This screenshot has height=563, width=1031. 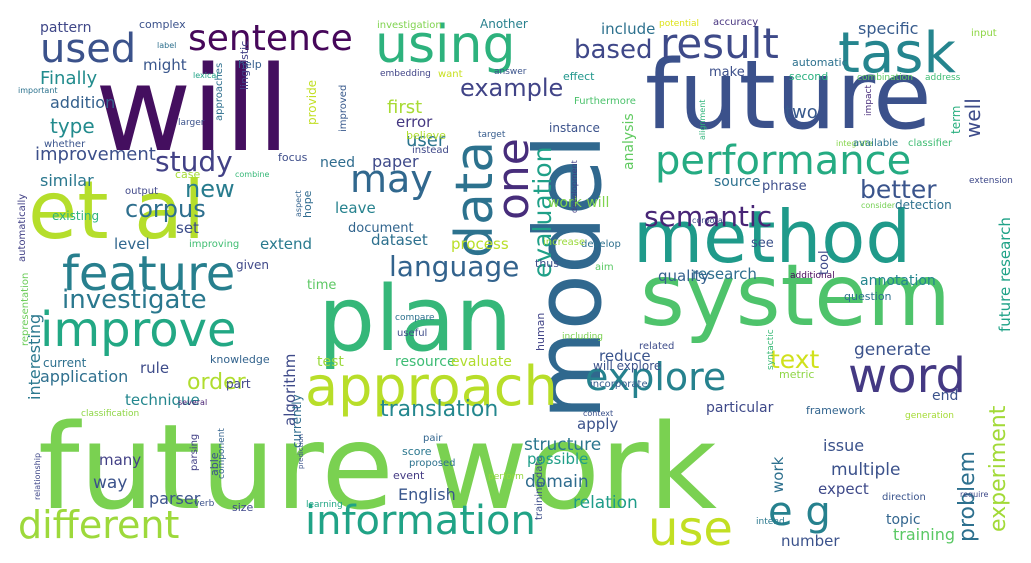 I want to click on cloud-word: paper, so click(x=395, y=161).